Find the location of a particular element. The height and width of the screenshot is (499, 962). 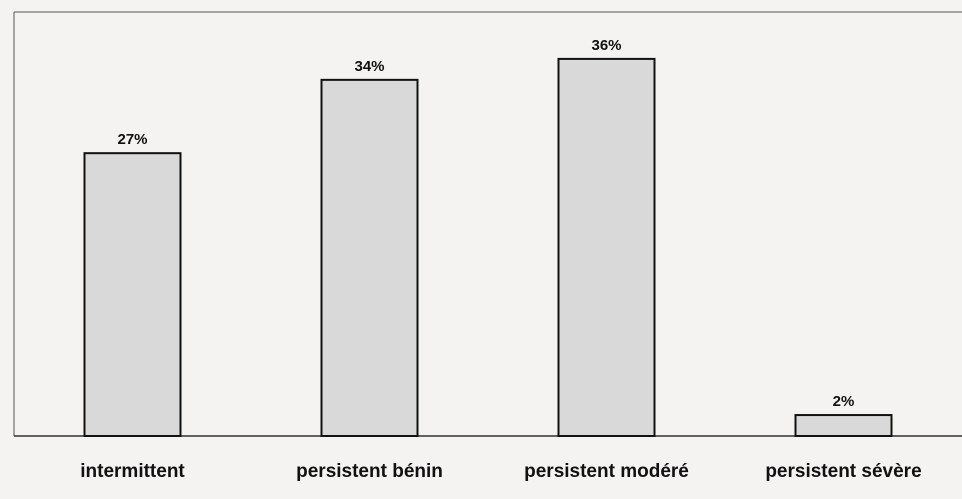

x-tick-label: intermittent is located at coordinates (132, 471).